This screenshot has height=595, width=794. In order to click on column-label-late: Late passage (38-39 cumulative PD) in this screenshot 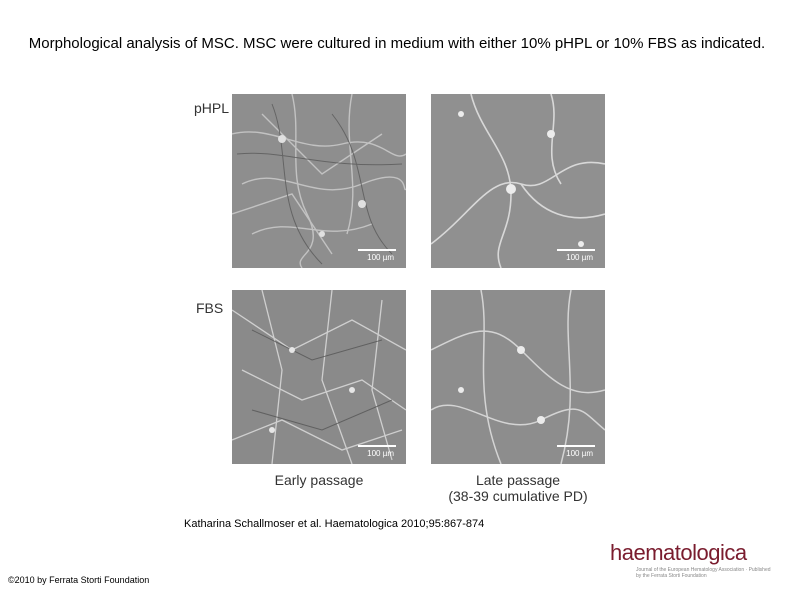, I will do `click(518, 488)`.